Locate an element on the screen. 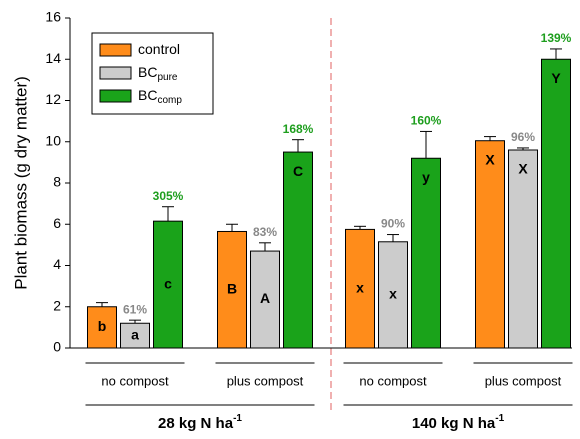 The height and width of the screenshot is (439, 580). legend-subscript: comp is located at coordinates (169, 100).